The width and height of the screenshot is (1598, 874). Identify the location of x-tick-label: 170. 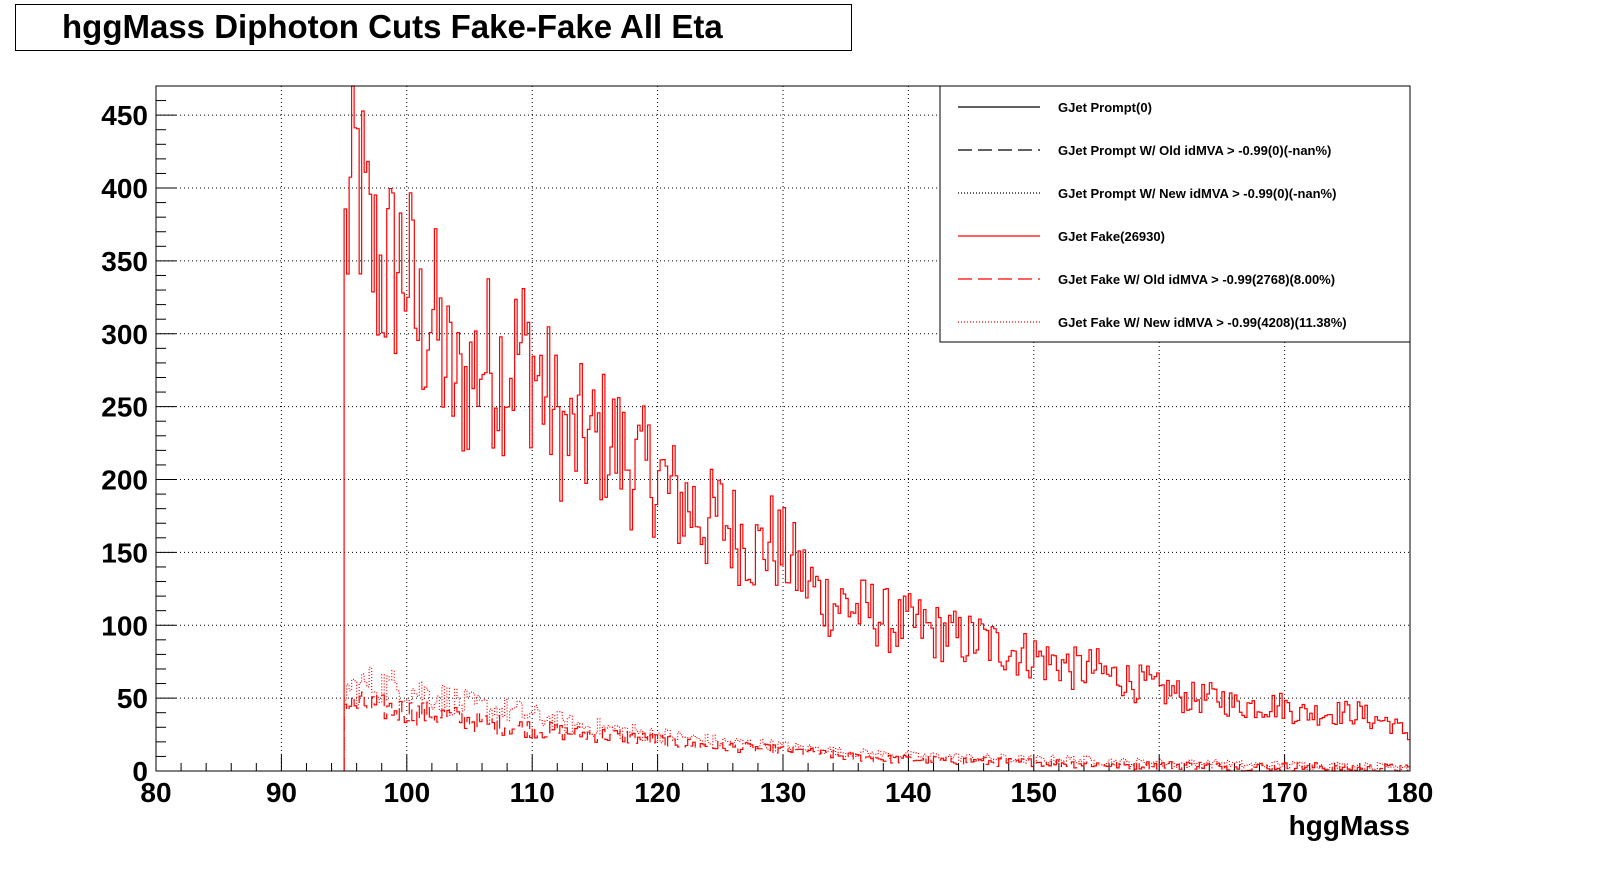
(1284, 792).